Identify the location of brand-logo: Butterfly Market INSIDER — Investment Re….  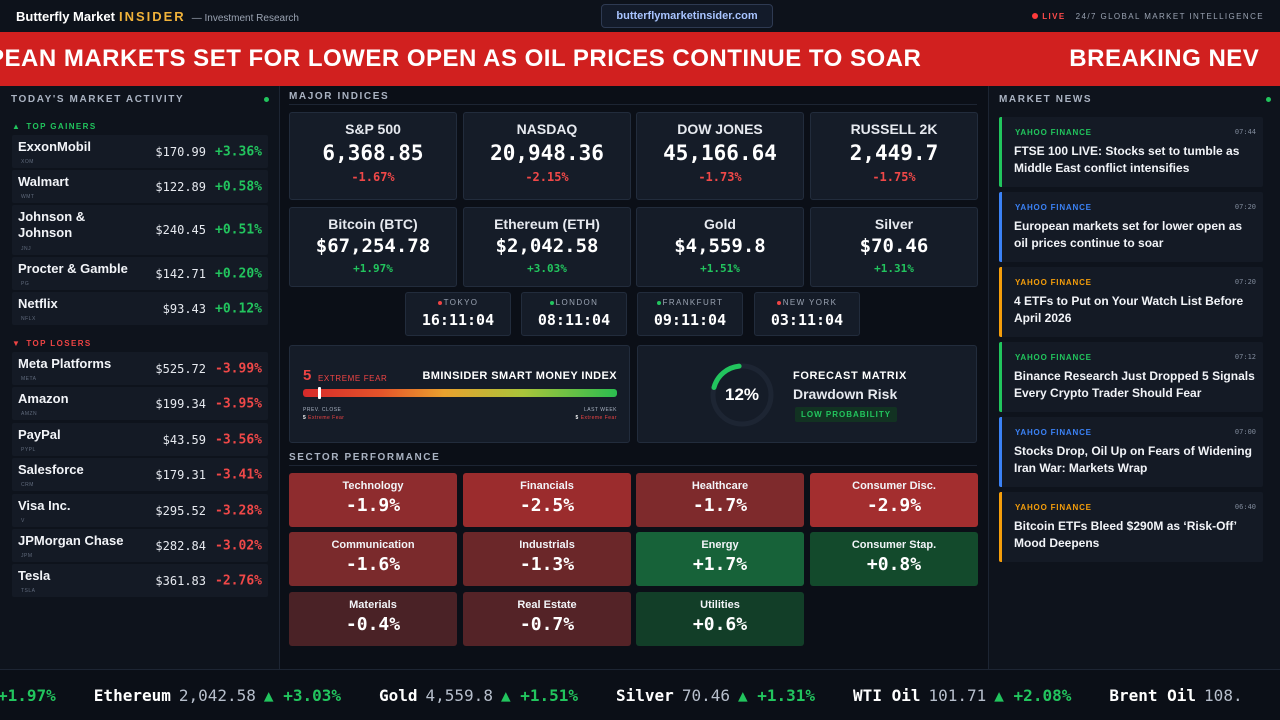
(157, 16).